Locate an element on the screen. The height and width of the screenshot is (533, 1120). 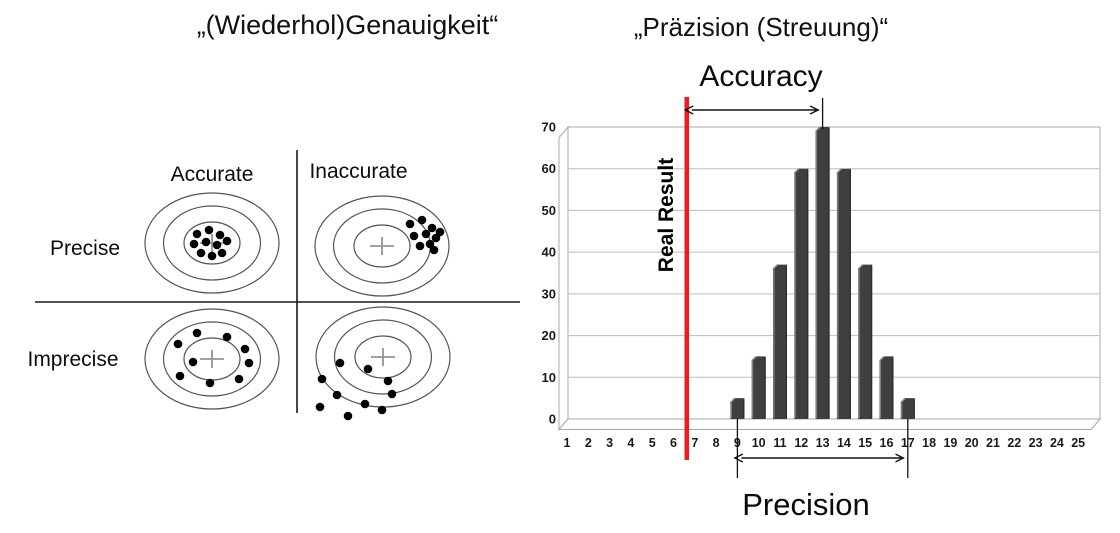
x-tick-label-8: 8 is located at coordinates (716, 443).